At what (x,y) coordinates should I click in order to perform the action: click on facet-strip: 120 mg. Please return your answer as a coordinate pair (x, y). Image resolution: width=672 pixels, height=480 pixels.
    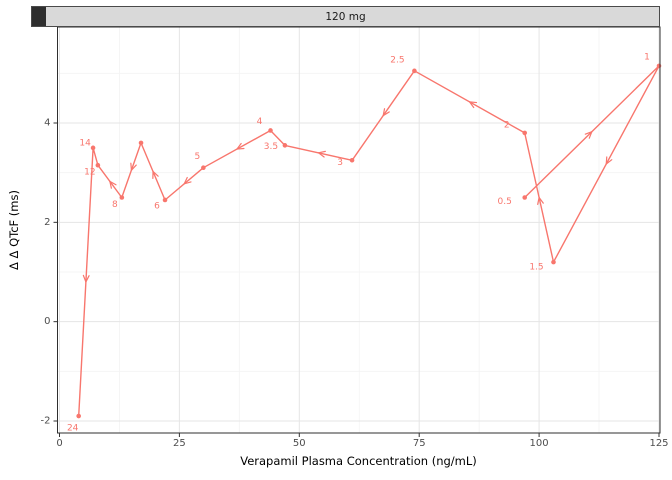
    Looking at the image, I should click on (345, 16).